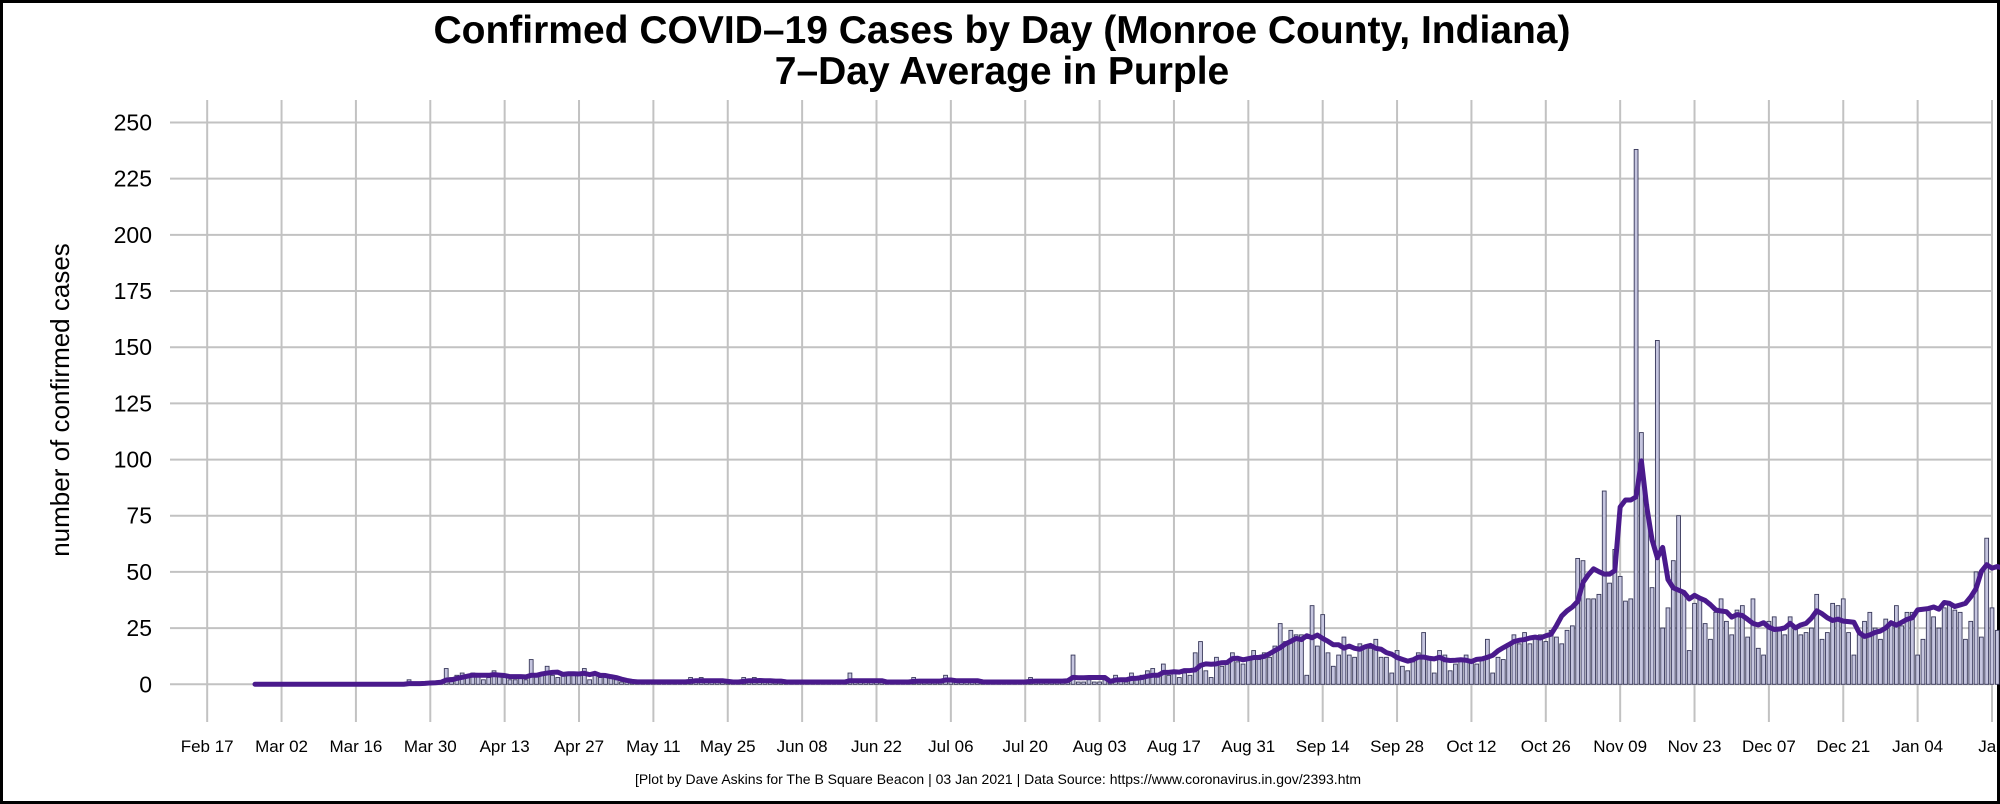  What do you see at coordinates (133, 403) in the screenshot?
I see `y-tick-labels: 0 25 50 75 100 125 150 175 200 225 250` at bounding box center [133, 403].